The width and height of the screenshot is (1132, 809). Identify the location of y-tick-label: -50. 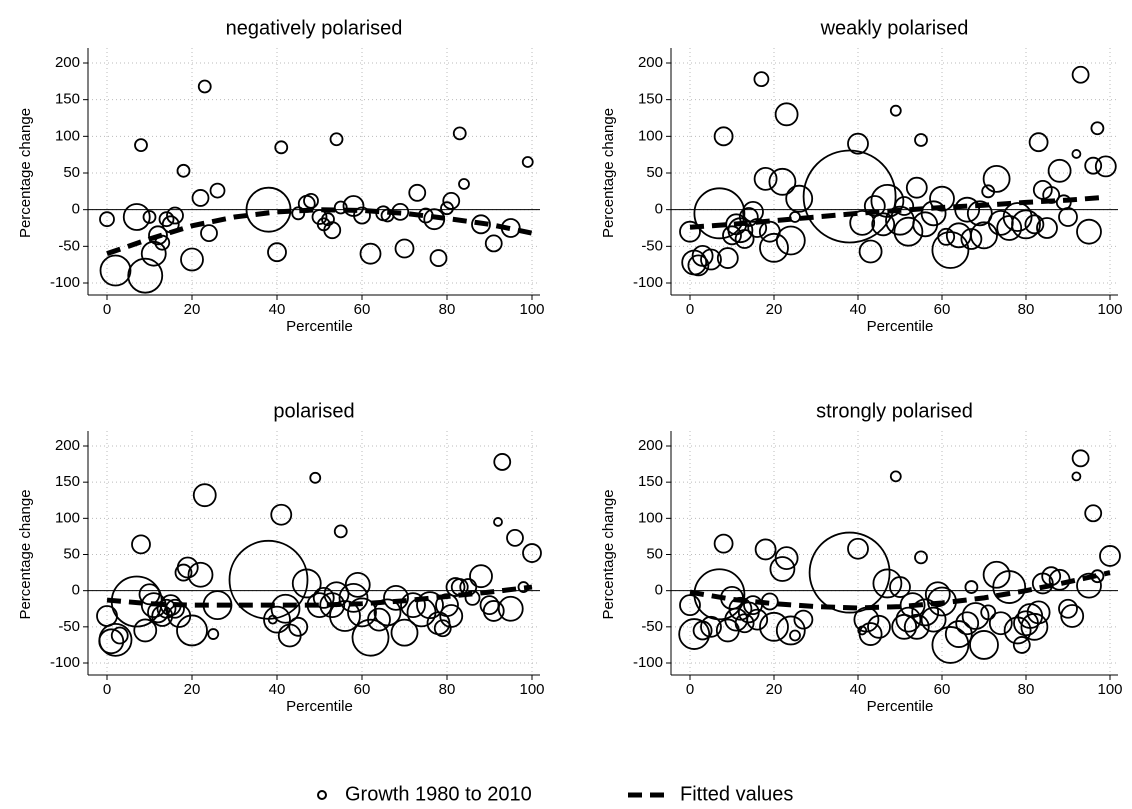
(652, 245).